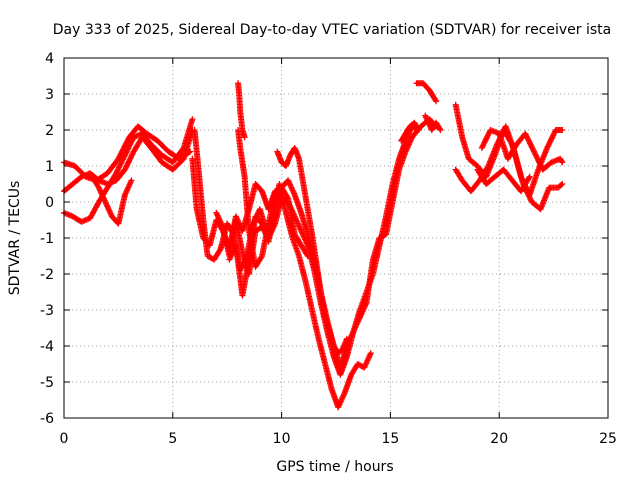 The width and height of the screenshot is (640, 480). I want to click on x-tick-label: 10, so click(282, 439).